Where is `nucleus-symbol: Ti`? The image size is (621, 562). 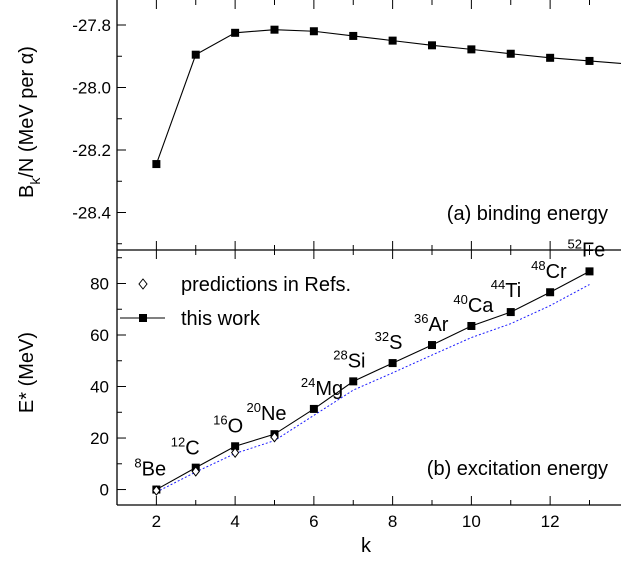
nucleus-symbol: Ti is located at coordinates (513, 291).